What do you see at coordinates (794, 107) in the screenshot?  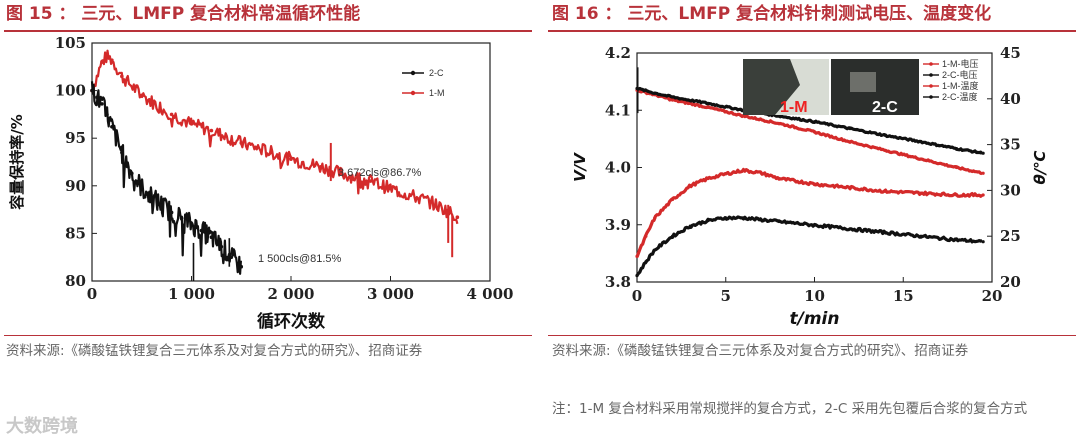 I see `inset-label-1m: 1-M` at bounding box center [794, 107].